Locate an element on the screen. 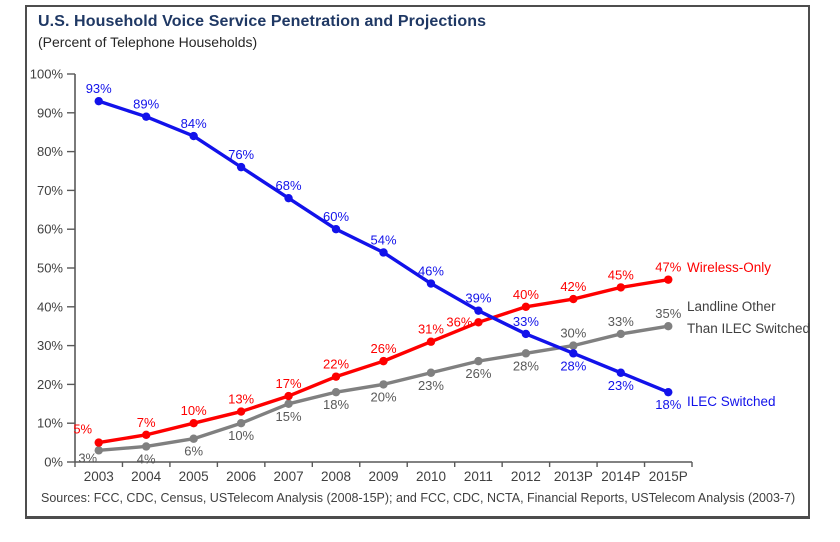 This screenshot has height=542, width=840. data-label: 84% is located at coordinates (194, 123).